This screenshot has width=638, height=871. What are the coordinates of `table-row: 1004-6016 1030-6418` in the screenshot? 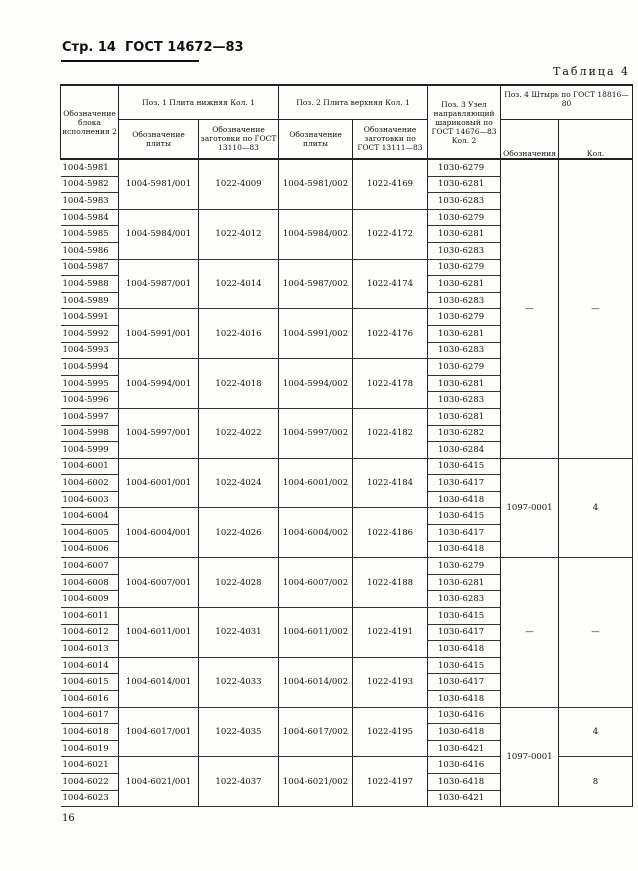 It's located at (346, 699).